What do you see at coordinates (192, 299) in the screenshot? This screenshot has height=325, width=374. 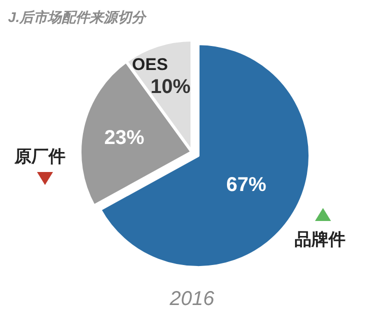 I see `text: 2016` at bounding box center [192, 299].